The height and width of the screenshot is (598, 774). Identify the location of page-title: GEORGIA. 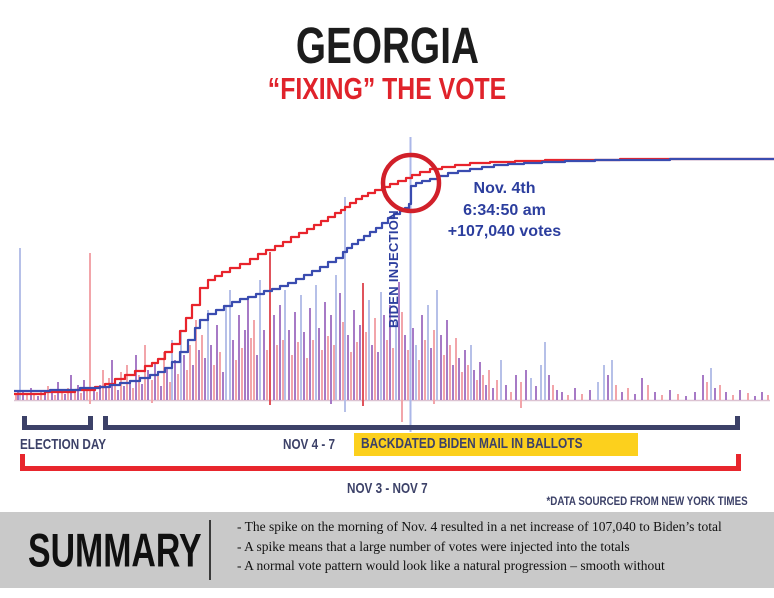
(387, 45).